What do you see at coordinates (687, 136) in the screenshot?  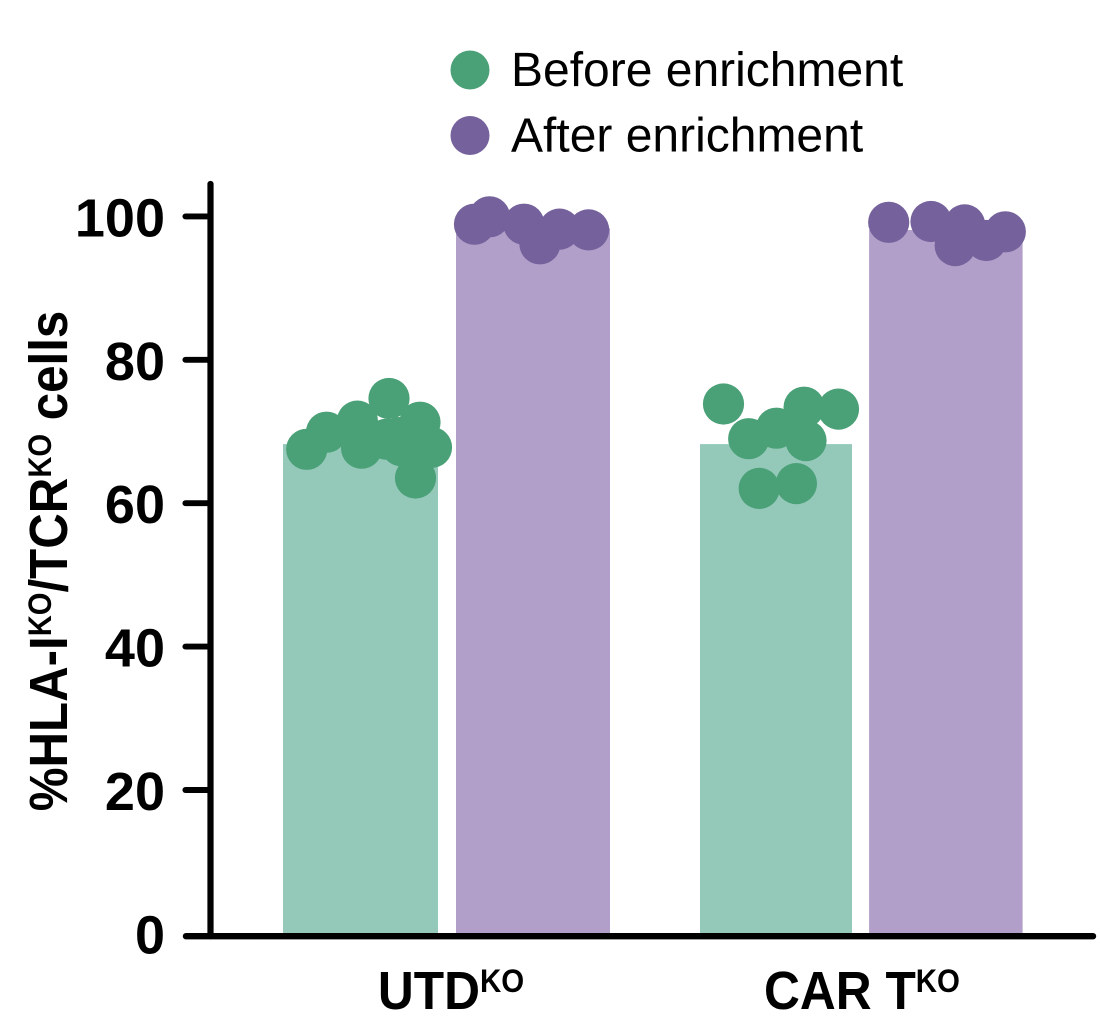 I see `svg-text: After enrichment` at bounding box center [687, 136].